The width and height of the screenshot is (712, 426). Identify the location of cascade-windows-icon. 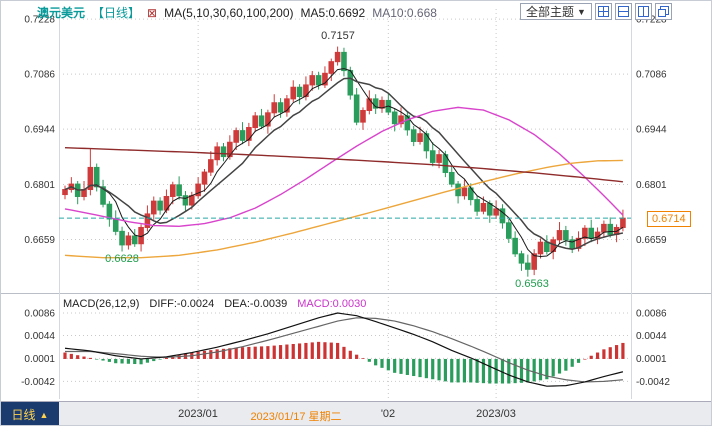
(663, 11).